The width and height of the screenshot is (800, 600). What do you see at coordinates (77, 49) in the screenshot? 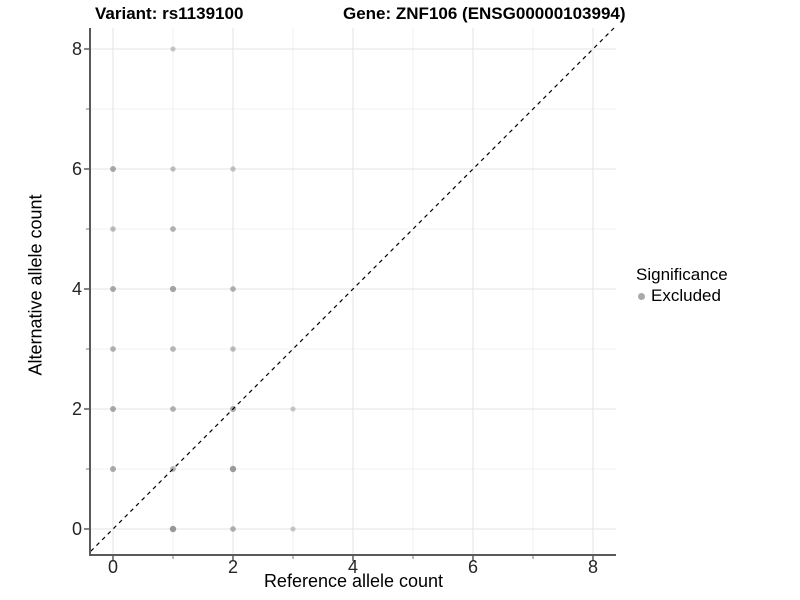
I see `y-tick-label: 8` at bounding box center [77, 49].